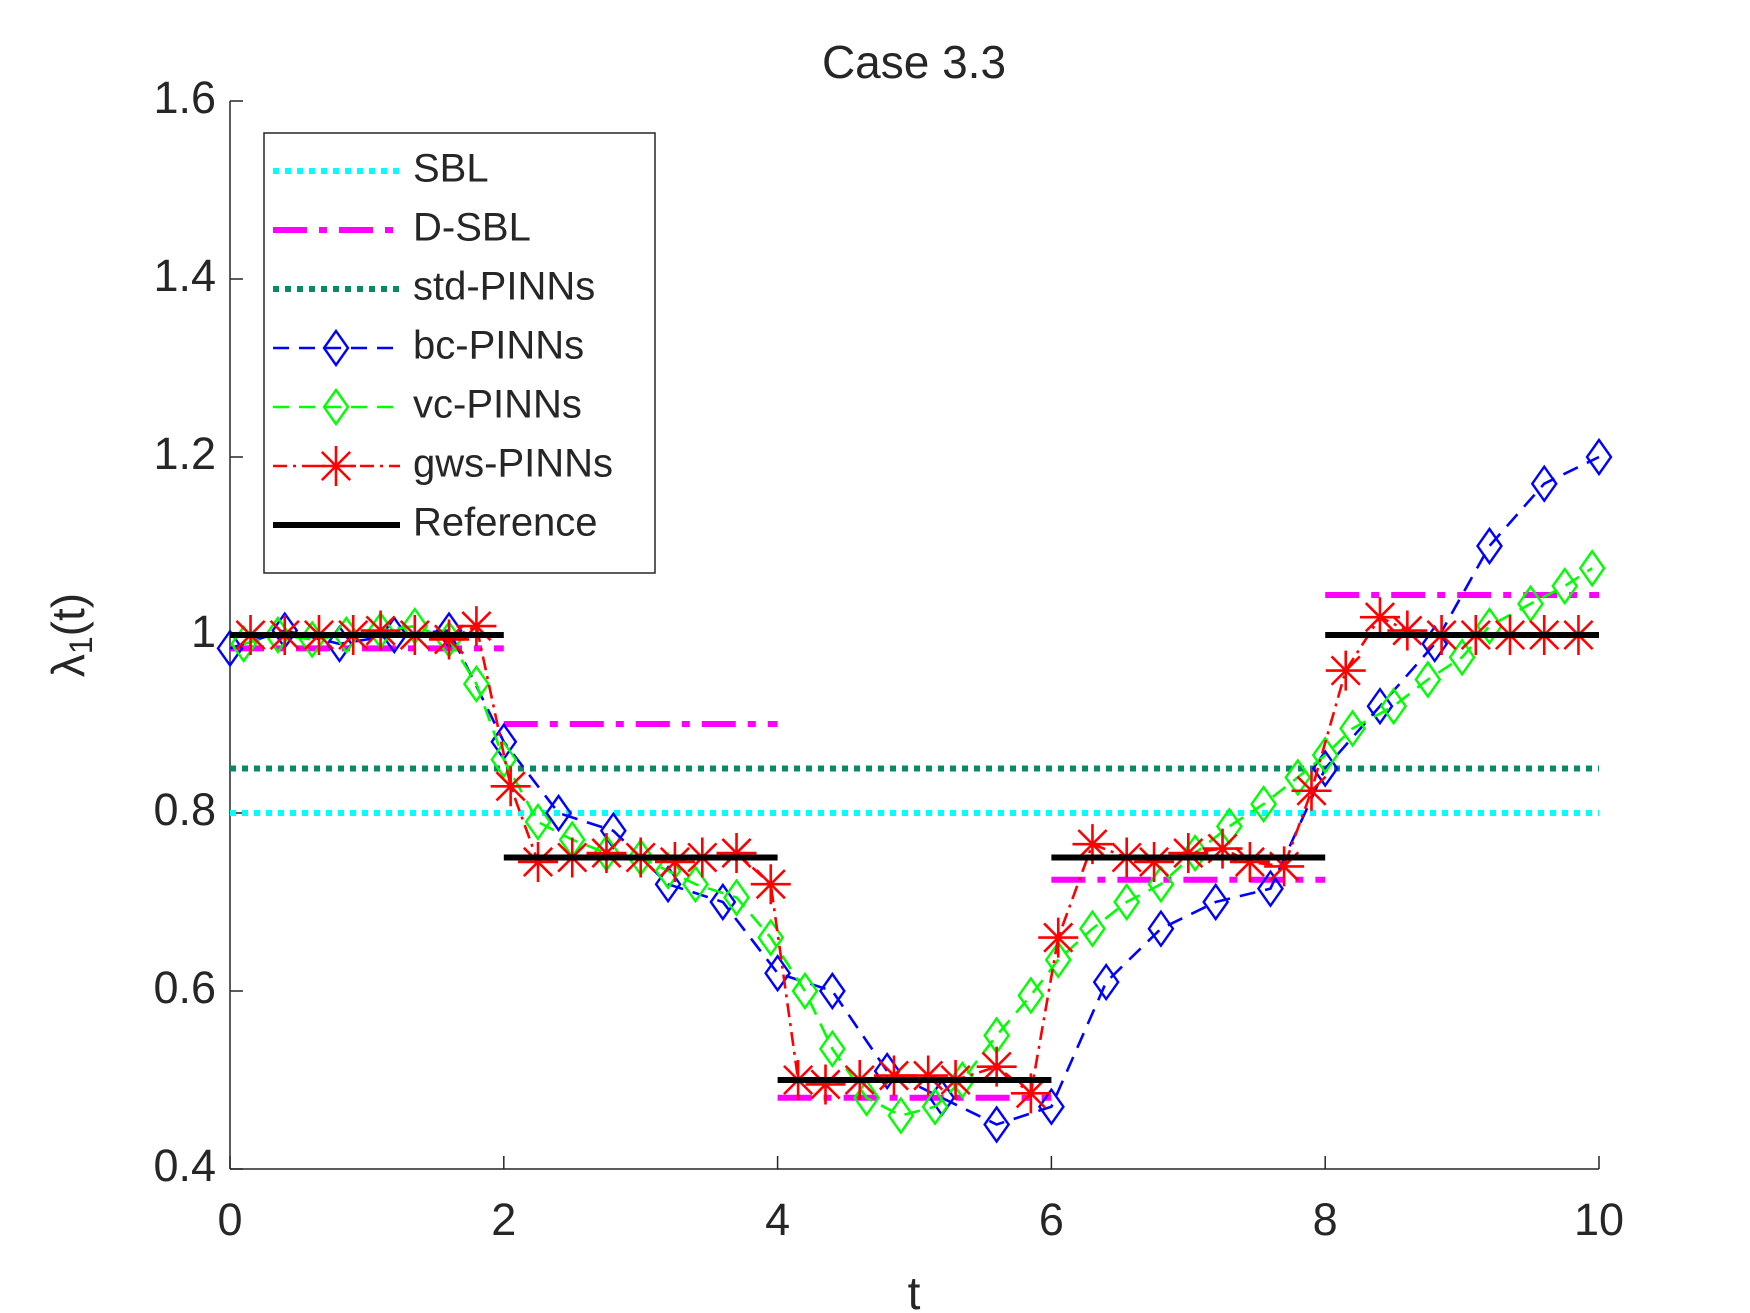  Describe the element at coordinates (184, 987) in the screenshot. I see `y-tick-label: 0.6` at that location.